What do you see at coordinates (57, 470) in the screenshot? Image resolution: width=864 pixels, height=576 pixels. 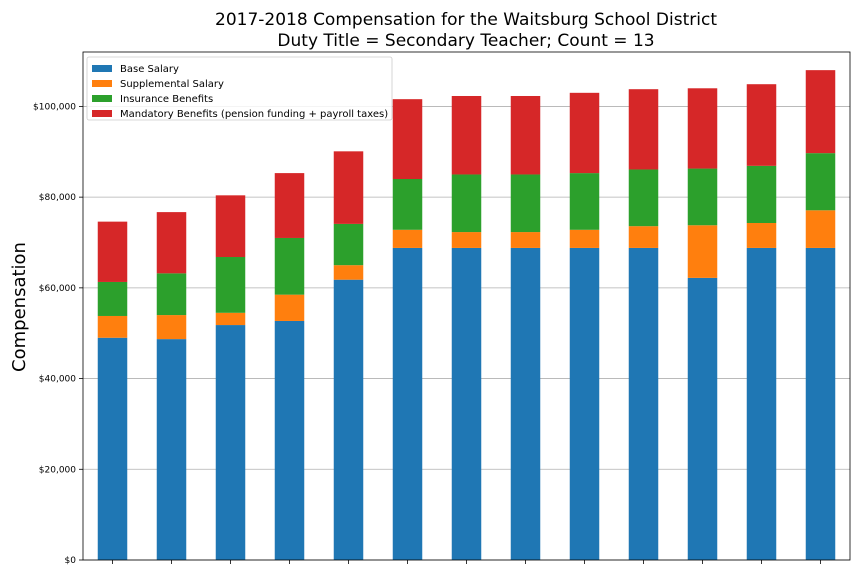 I see `y-tick-label: $20,000` at bounding box center [57, 470].